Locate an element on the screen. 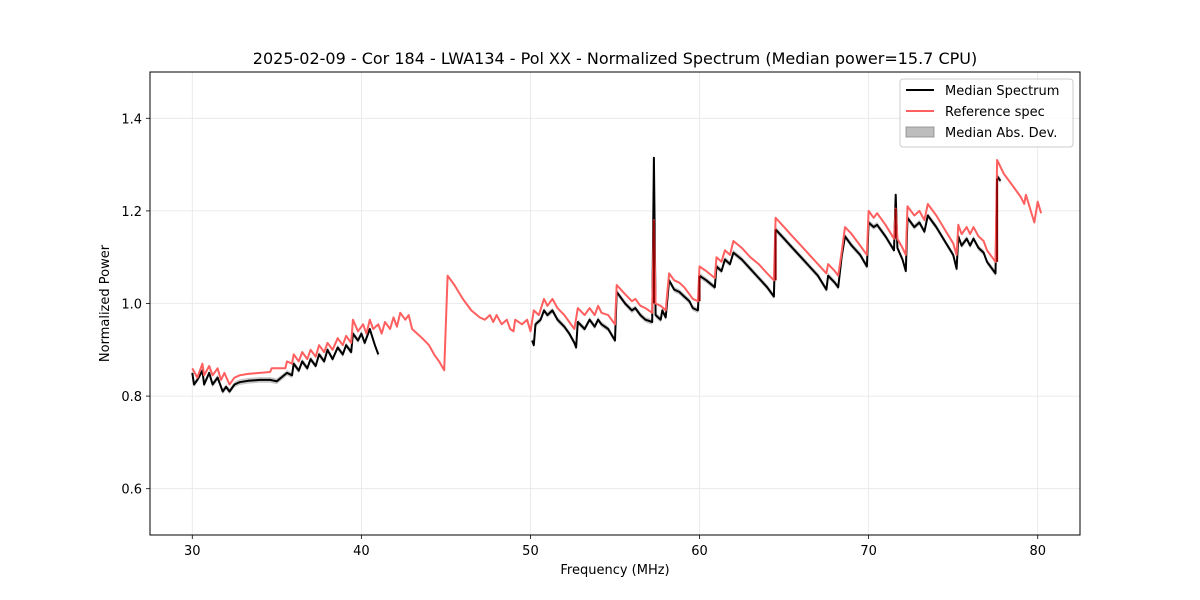 This screenshot has height=600, width=1200. y-tick-label: 0.8 is located at coordinates (131, 397).